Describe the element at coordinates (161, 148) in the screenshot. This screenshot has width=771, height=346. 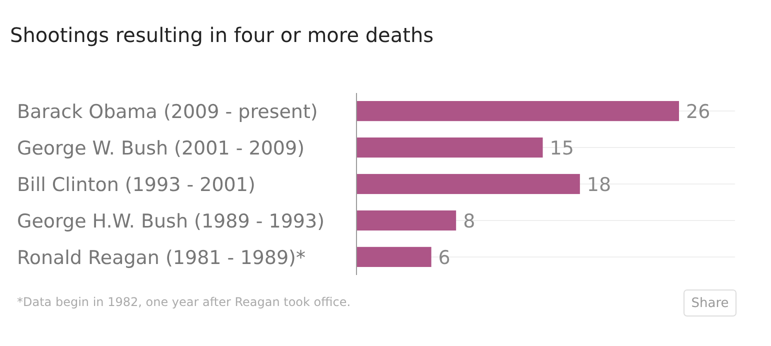
I see `y-tick-label: George W. Bush (2001 - 2009)` at that location.